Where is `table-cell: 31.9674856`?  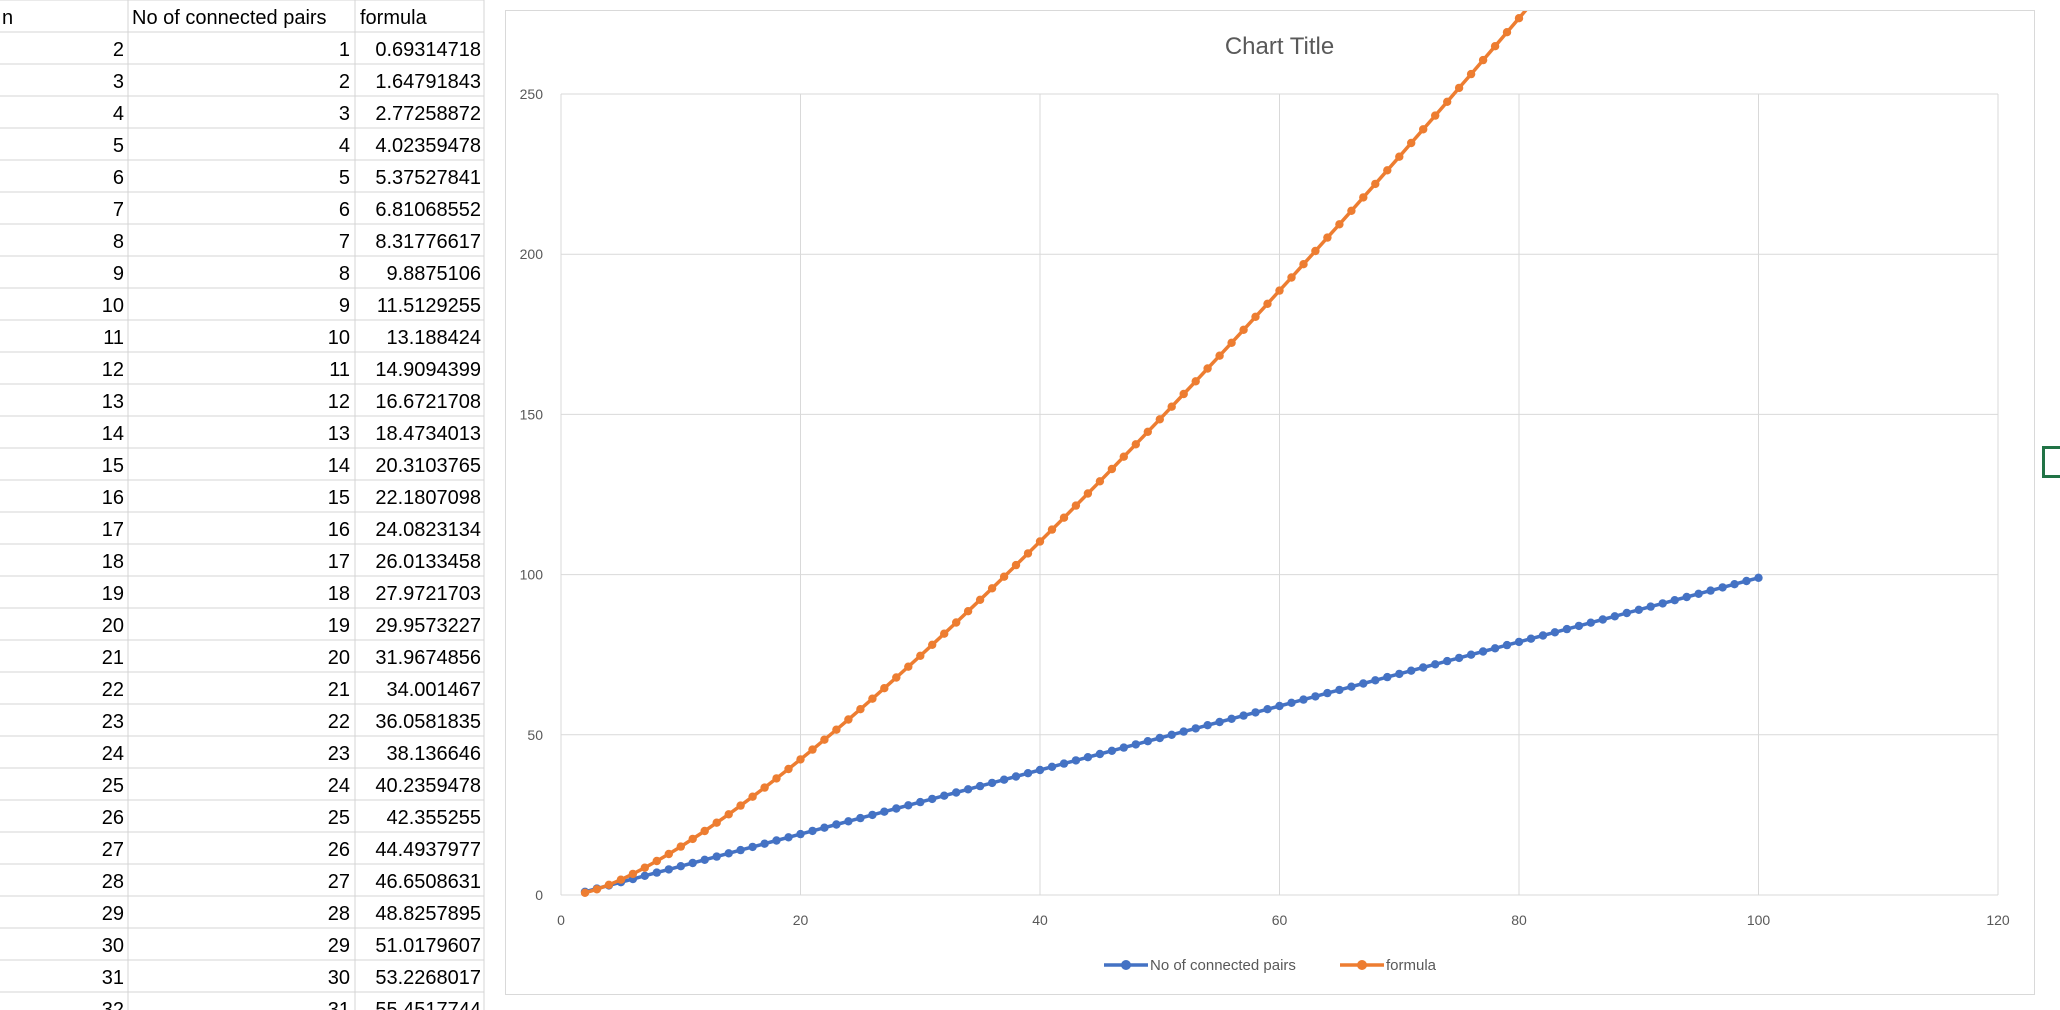 table-cell: 31.9674856 is located at coordinates (428, 658).